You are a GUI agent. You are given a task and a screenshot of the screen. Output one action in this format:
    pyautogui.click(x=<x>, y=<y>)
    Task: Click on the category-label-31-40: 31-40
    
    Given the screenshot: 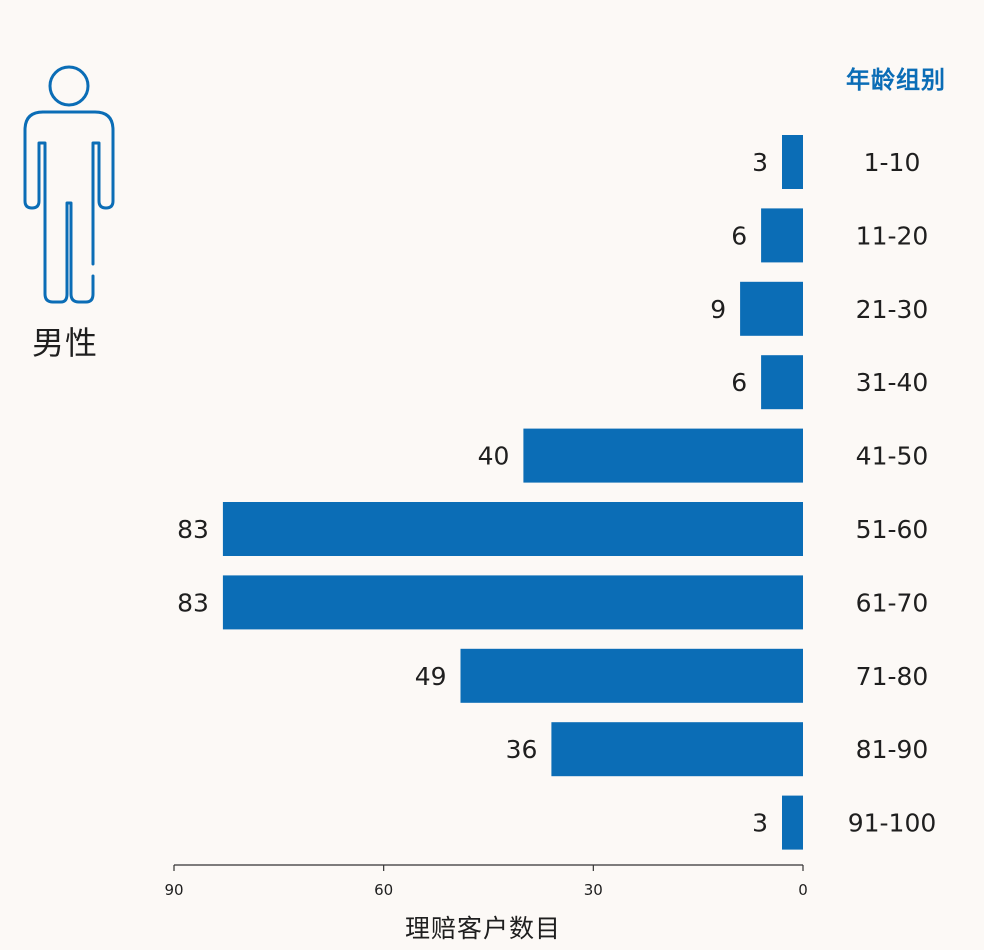 What is the action you would take?
    pyautogui.click(x=892, y=382)
    